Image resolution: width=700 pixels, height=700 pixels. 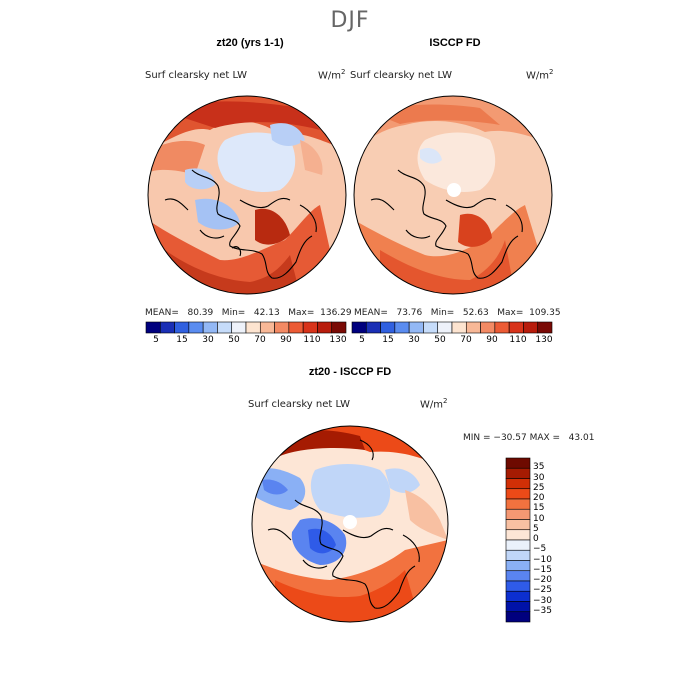 What do you see at coordinates (350, 372) in the screenshot?
I see `diff-title: zt20 - ISCCP FD` at bounding box center [350, 372].